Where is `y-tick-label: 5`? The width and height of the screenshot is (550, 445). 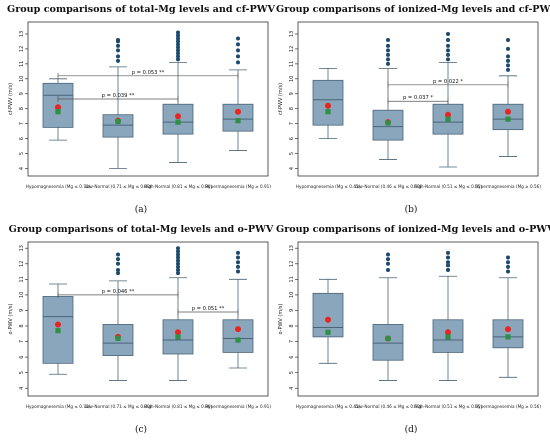 y-tick-label: 5 is located at coordinates (22, 372).